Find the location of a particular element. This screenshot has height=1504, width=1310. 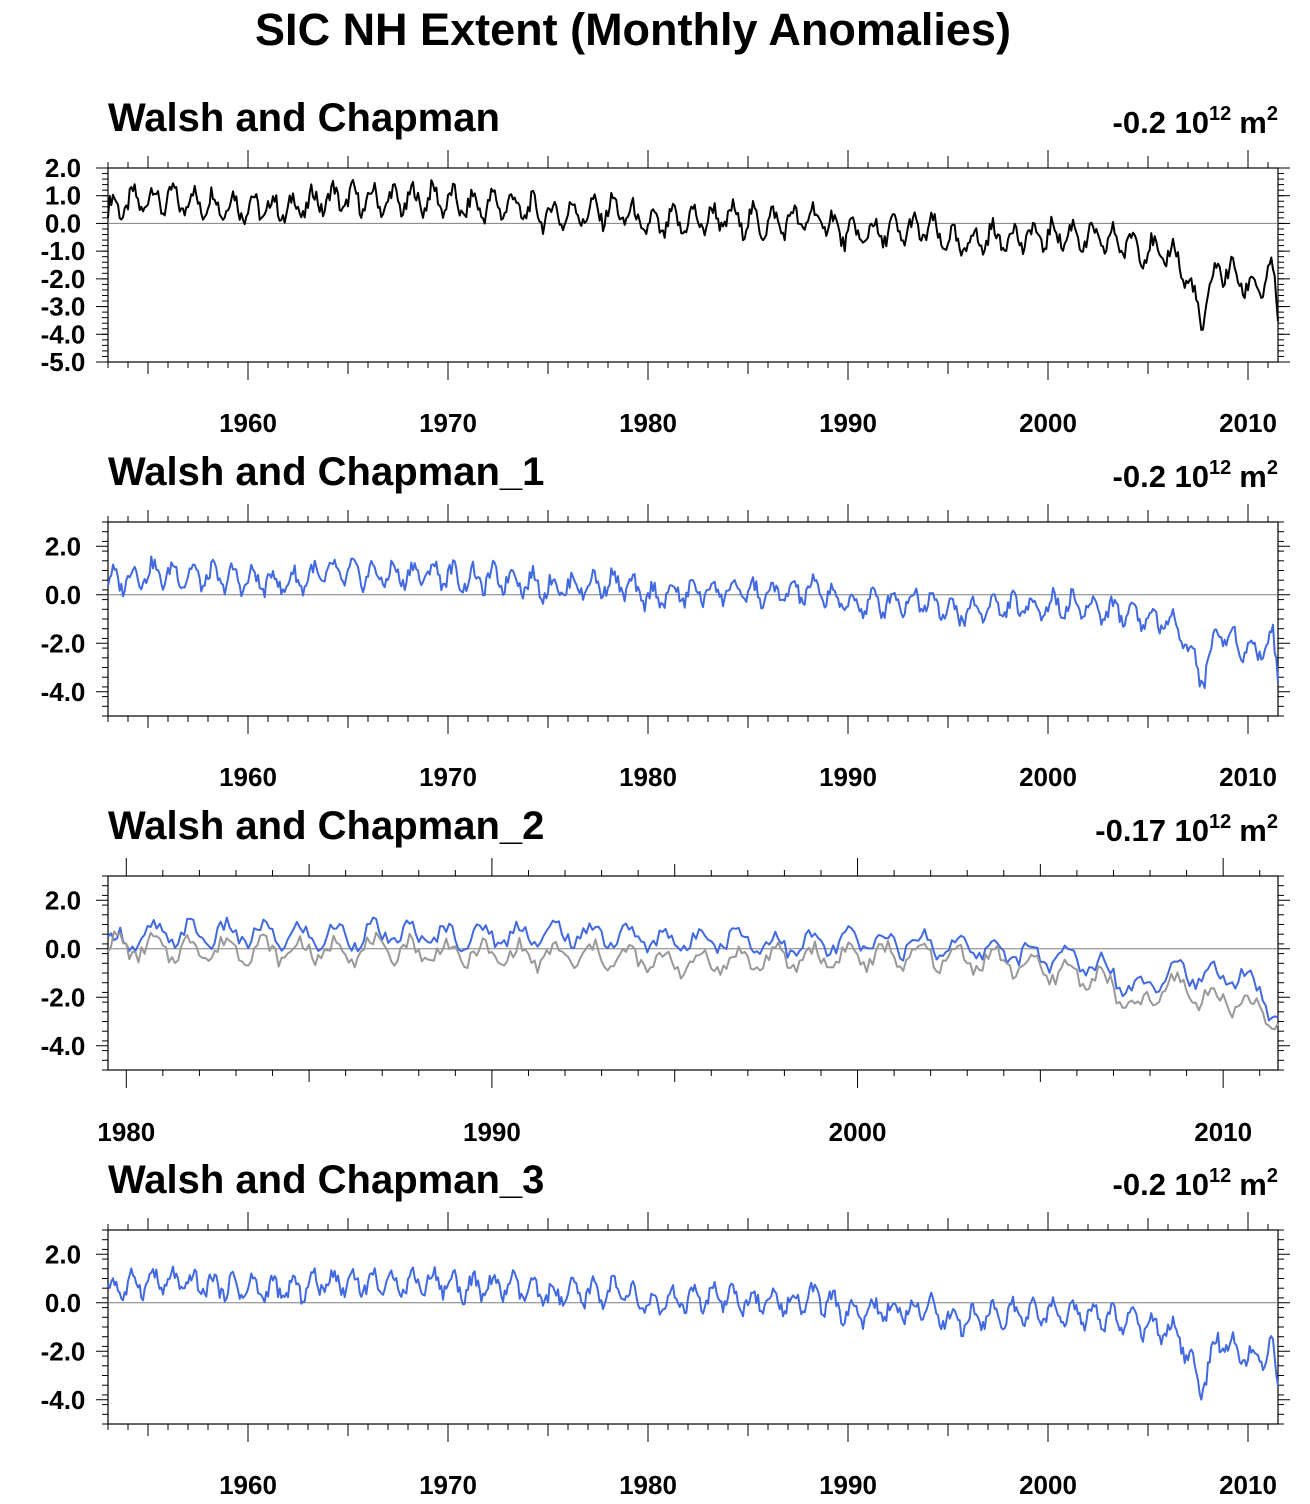

y-tick-label: -1.0 is located at coordinates (63, 251).